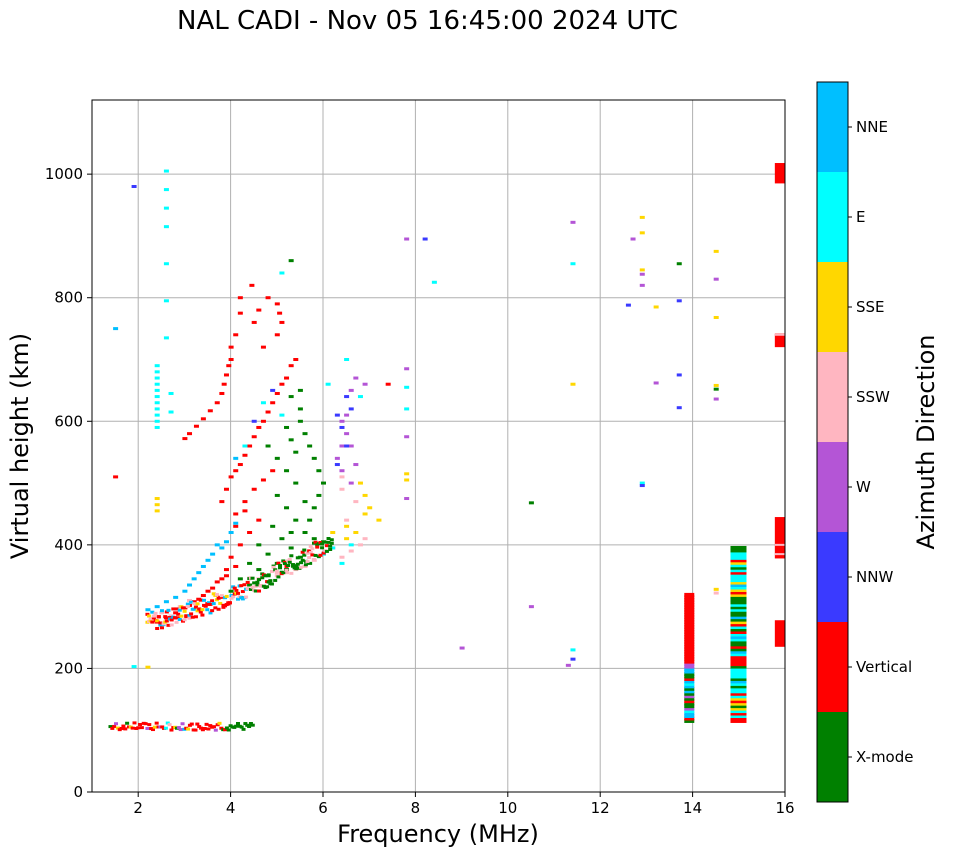 This screenshot has height=857, width=958. What do you see at coordinates (416, 808) in the screenshot?
I see `x-tick-label: 8` at bounding box center [416, 808].